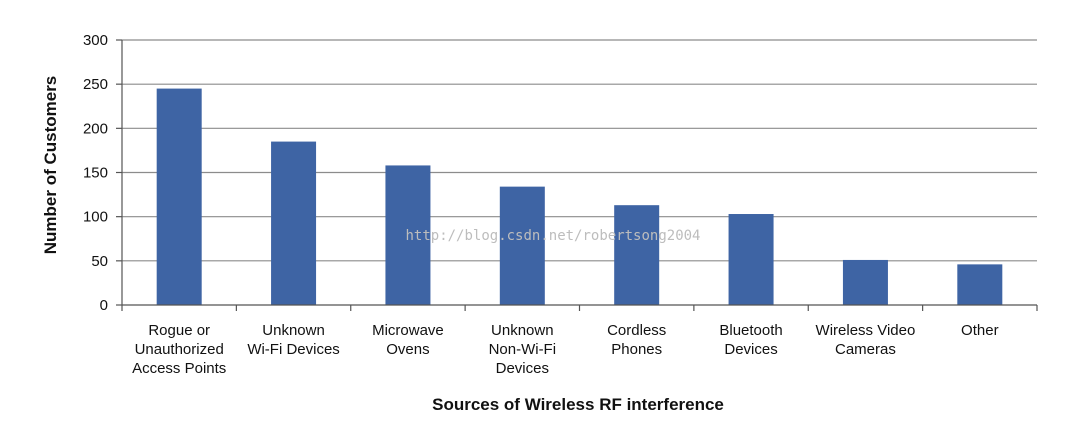 Image resolution: width=1087 pixels, height=448 pixels. Describe the element at coordinates (95, 128) in the screenshot. I see `y-tick-label: 200` at that location.